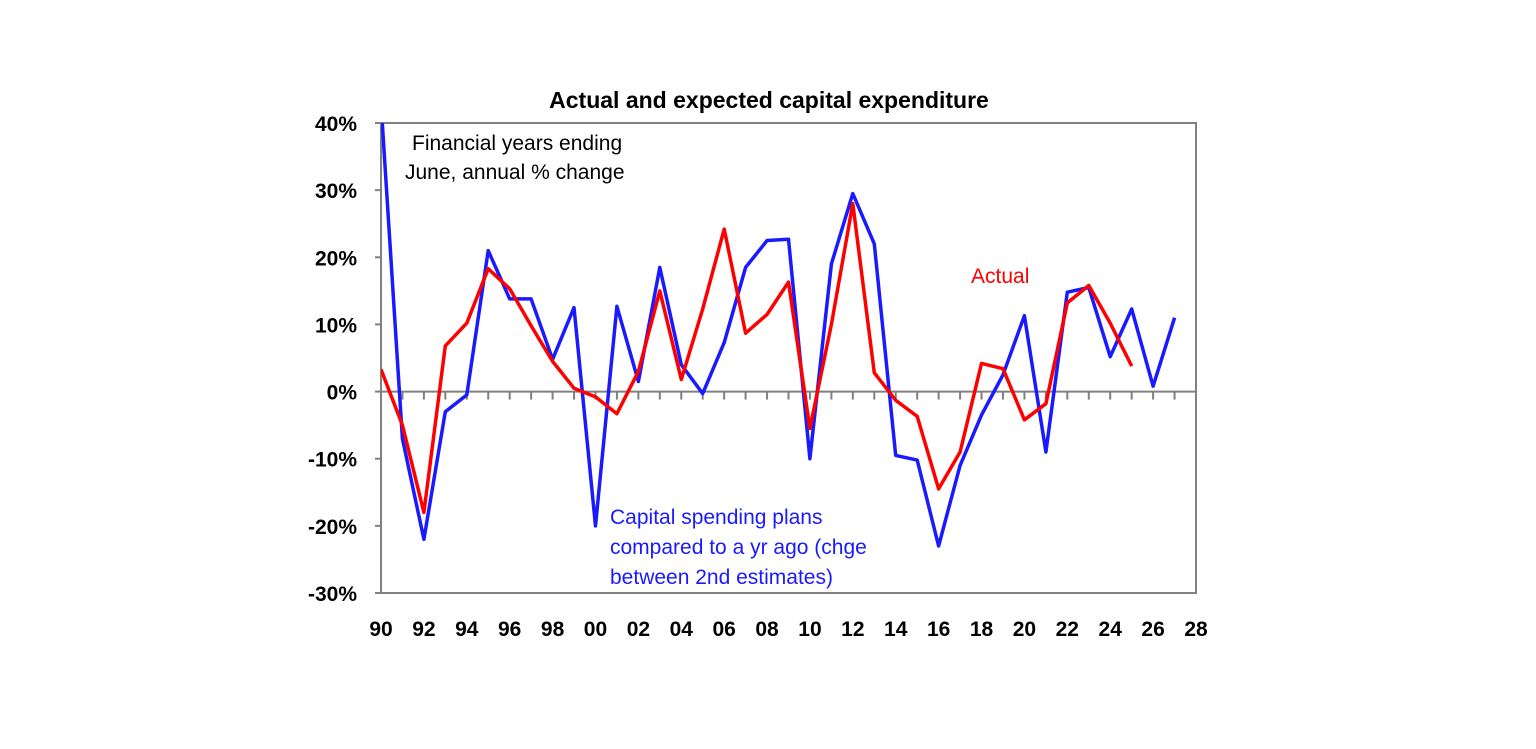 The image size is (1536, 749). What do you see at coordinates (938, 629) in the screenshot?
I see `x-tick-label: 16` at bounding box center [938, 629].